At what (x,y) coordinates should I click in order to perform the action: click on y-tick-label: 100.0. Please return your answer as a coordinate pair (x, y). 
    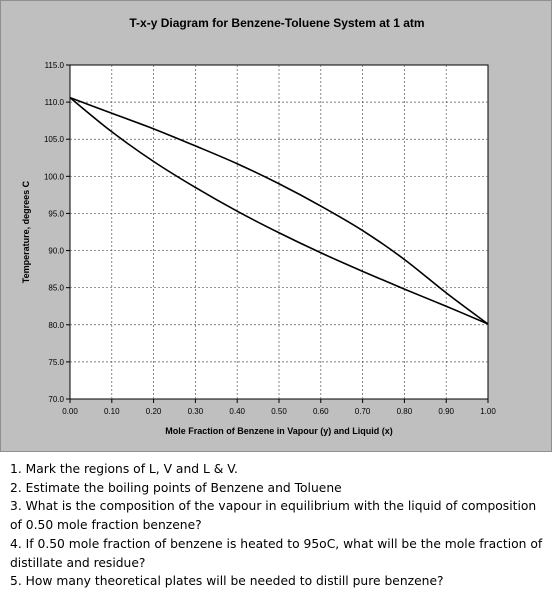
    Looking at the image, I should click on (54, 176).